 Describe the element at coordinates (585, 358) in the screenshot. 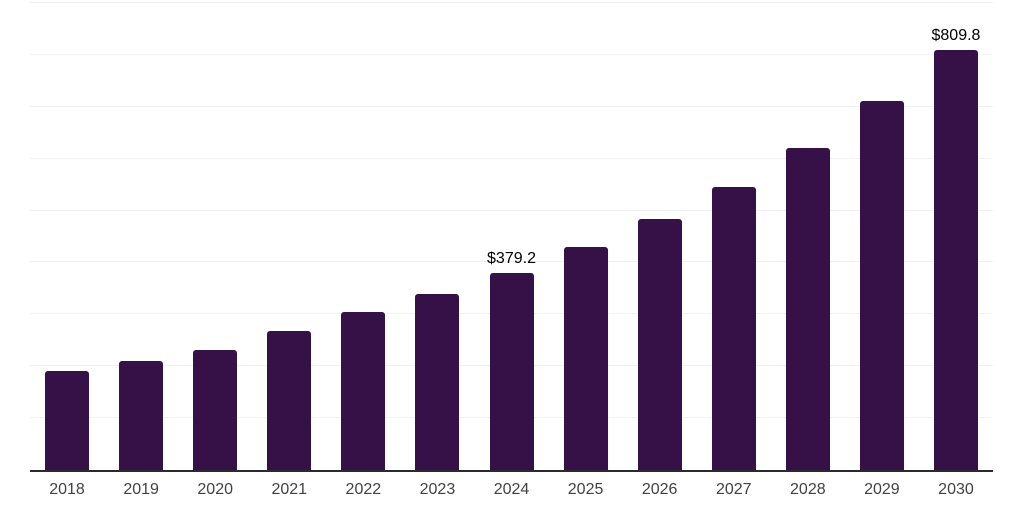

I see `bar-2025` at that location.